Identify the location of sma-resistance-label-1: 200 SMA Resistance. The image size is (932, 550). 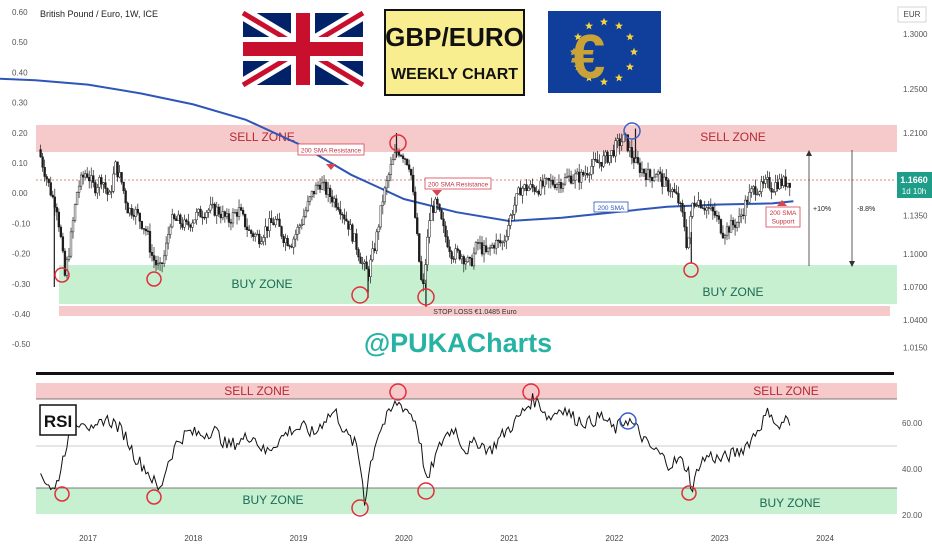
(331, 151).